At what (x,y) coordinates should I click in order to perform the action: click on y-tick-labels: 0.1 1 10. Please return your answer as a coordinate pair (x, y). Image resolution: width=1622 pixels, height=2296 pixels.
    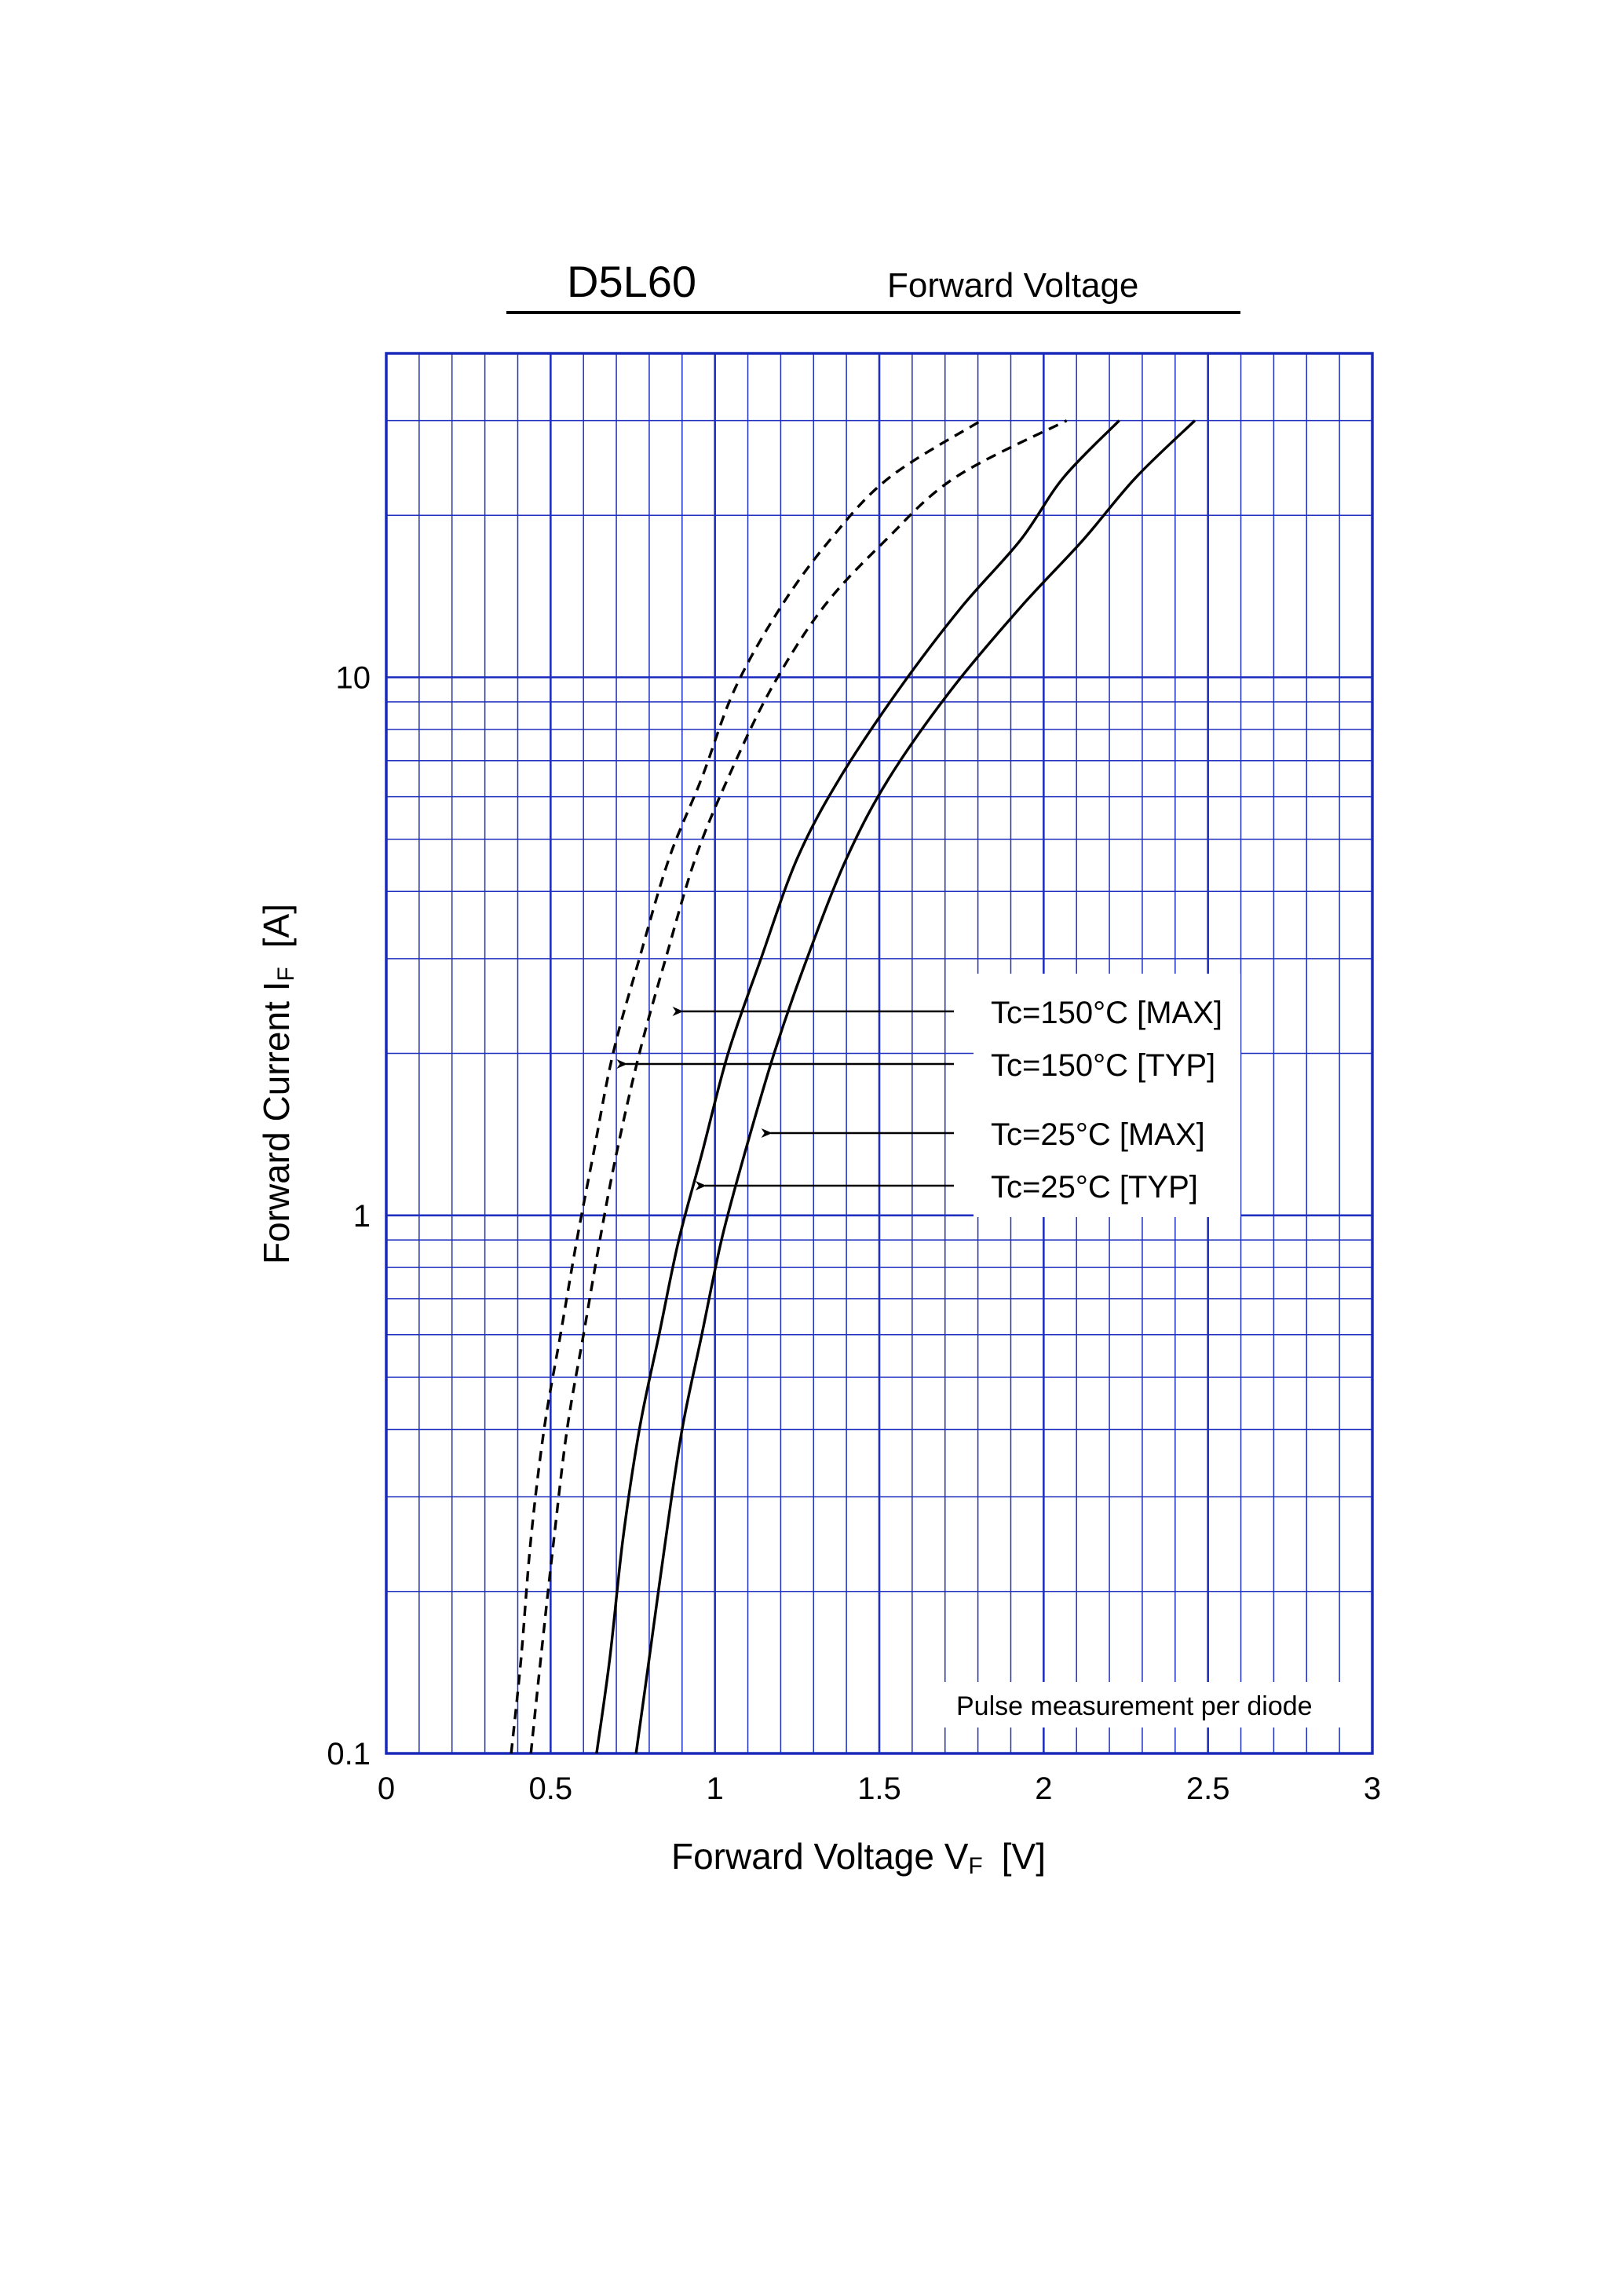
    Looking at the image, I should click on (349, 1216).